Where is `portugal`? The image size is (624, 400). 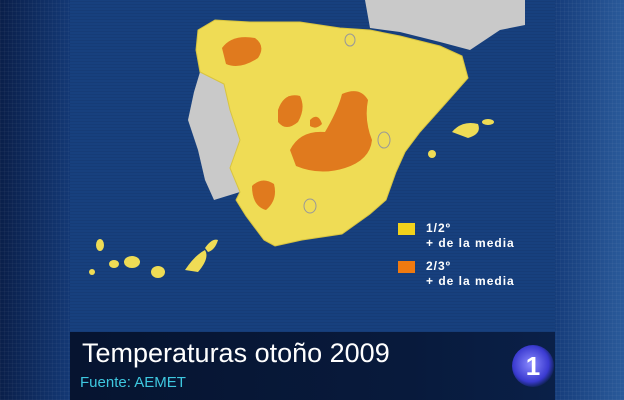 portugal is located at coordinates (214, 136).